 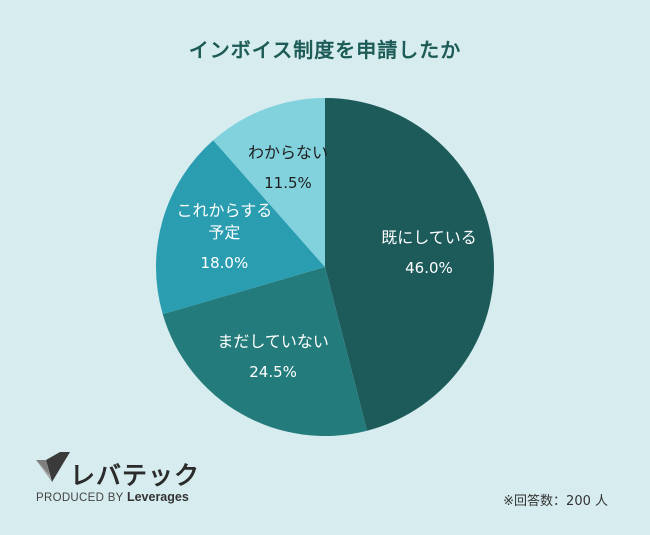 What do you see at coordinates (80, 498) in the screenshot?
I see `logo-sub-prefix: PRODUCED BY` at bounding box center [80, 498].